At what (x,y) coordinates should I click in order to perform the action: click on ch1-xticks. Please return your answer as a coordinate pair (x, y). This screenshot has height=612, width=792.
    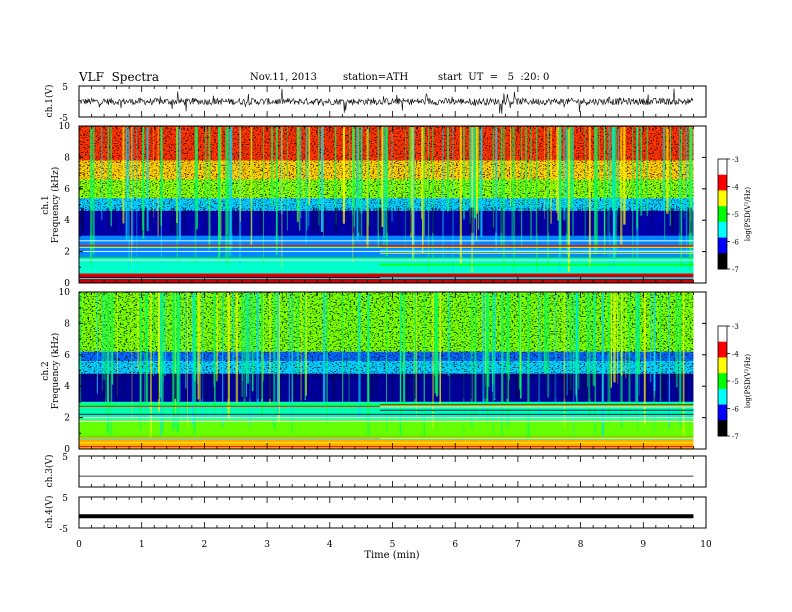
    Looking at the image, I should click on (392, 101).